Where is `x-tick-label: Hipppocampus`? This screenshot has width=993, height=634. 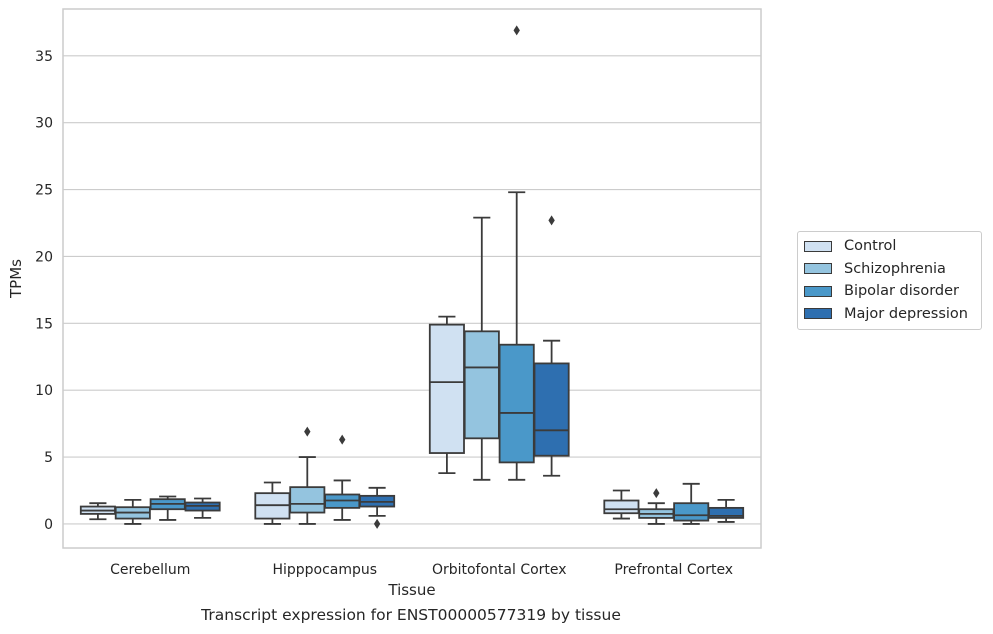 x-tick-label: Hipppocampus is located at coordinates (324, 570).